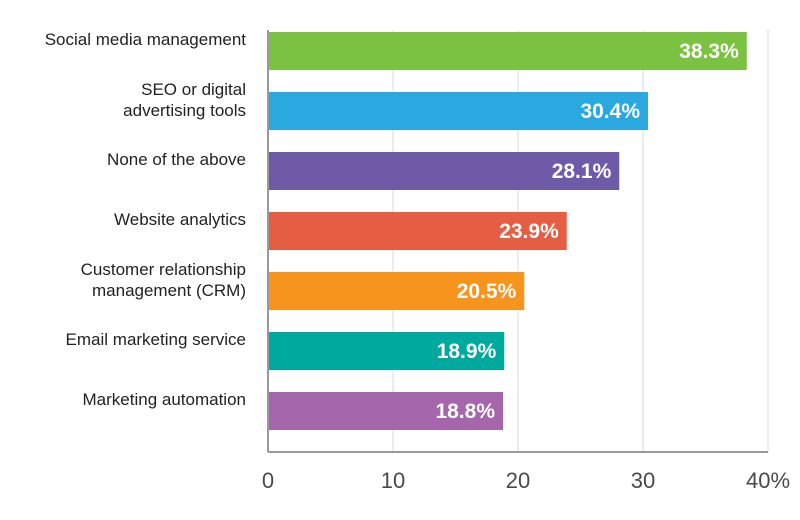  What do you see at coordinates (164, 399) in the screenshot?
I see `category-label-6: Marketing automation` at bounding box center [164, 399].